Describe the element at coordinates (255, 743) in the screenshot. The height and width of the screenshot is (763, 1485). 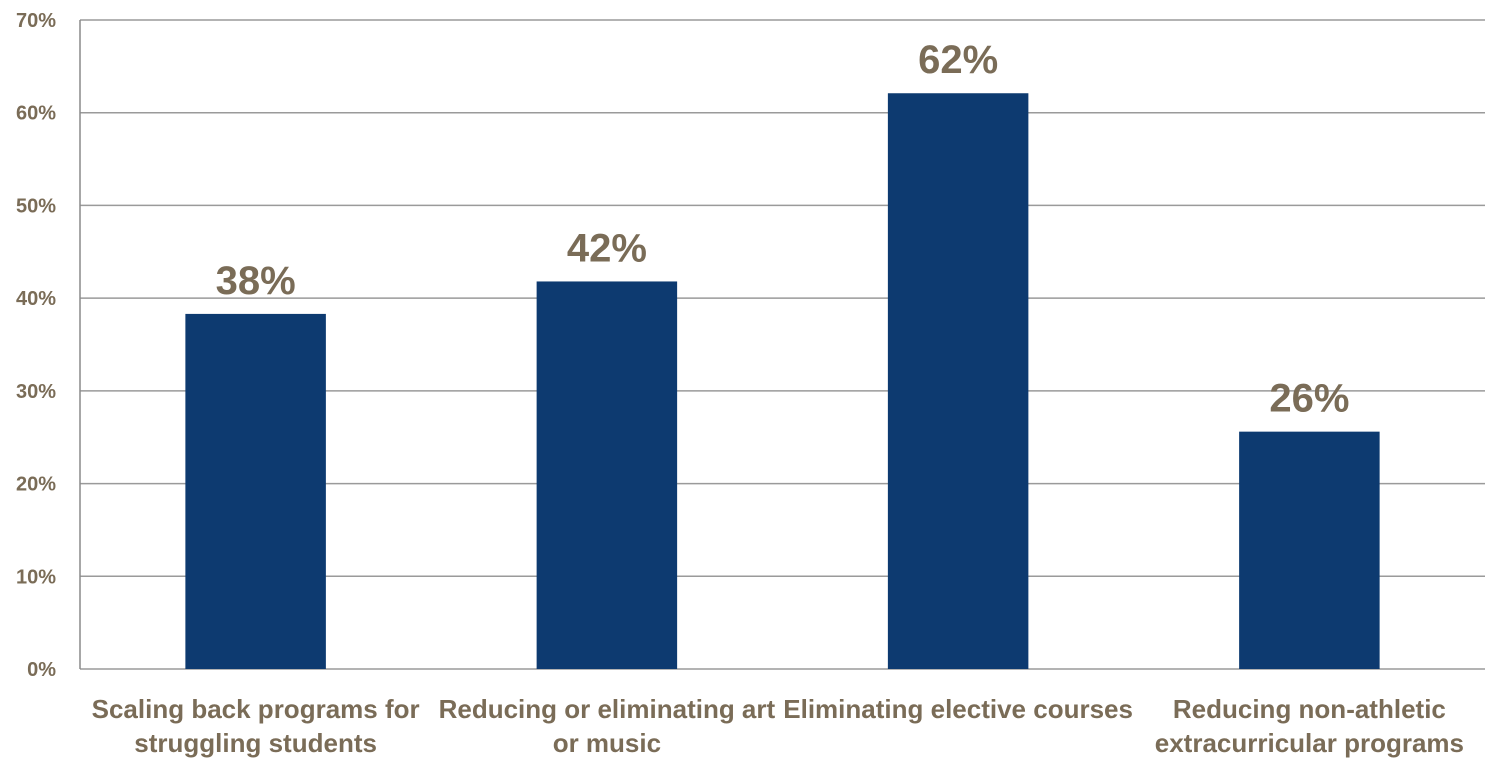
I see `category-label-1: struggling students` at that location.